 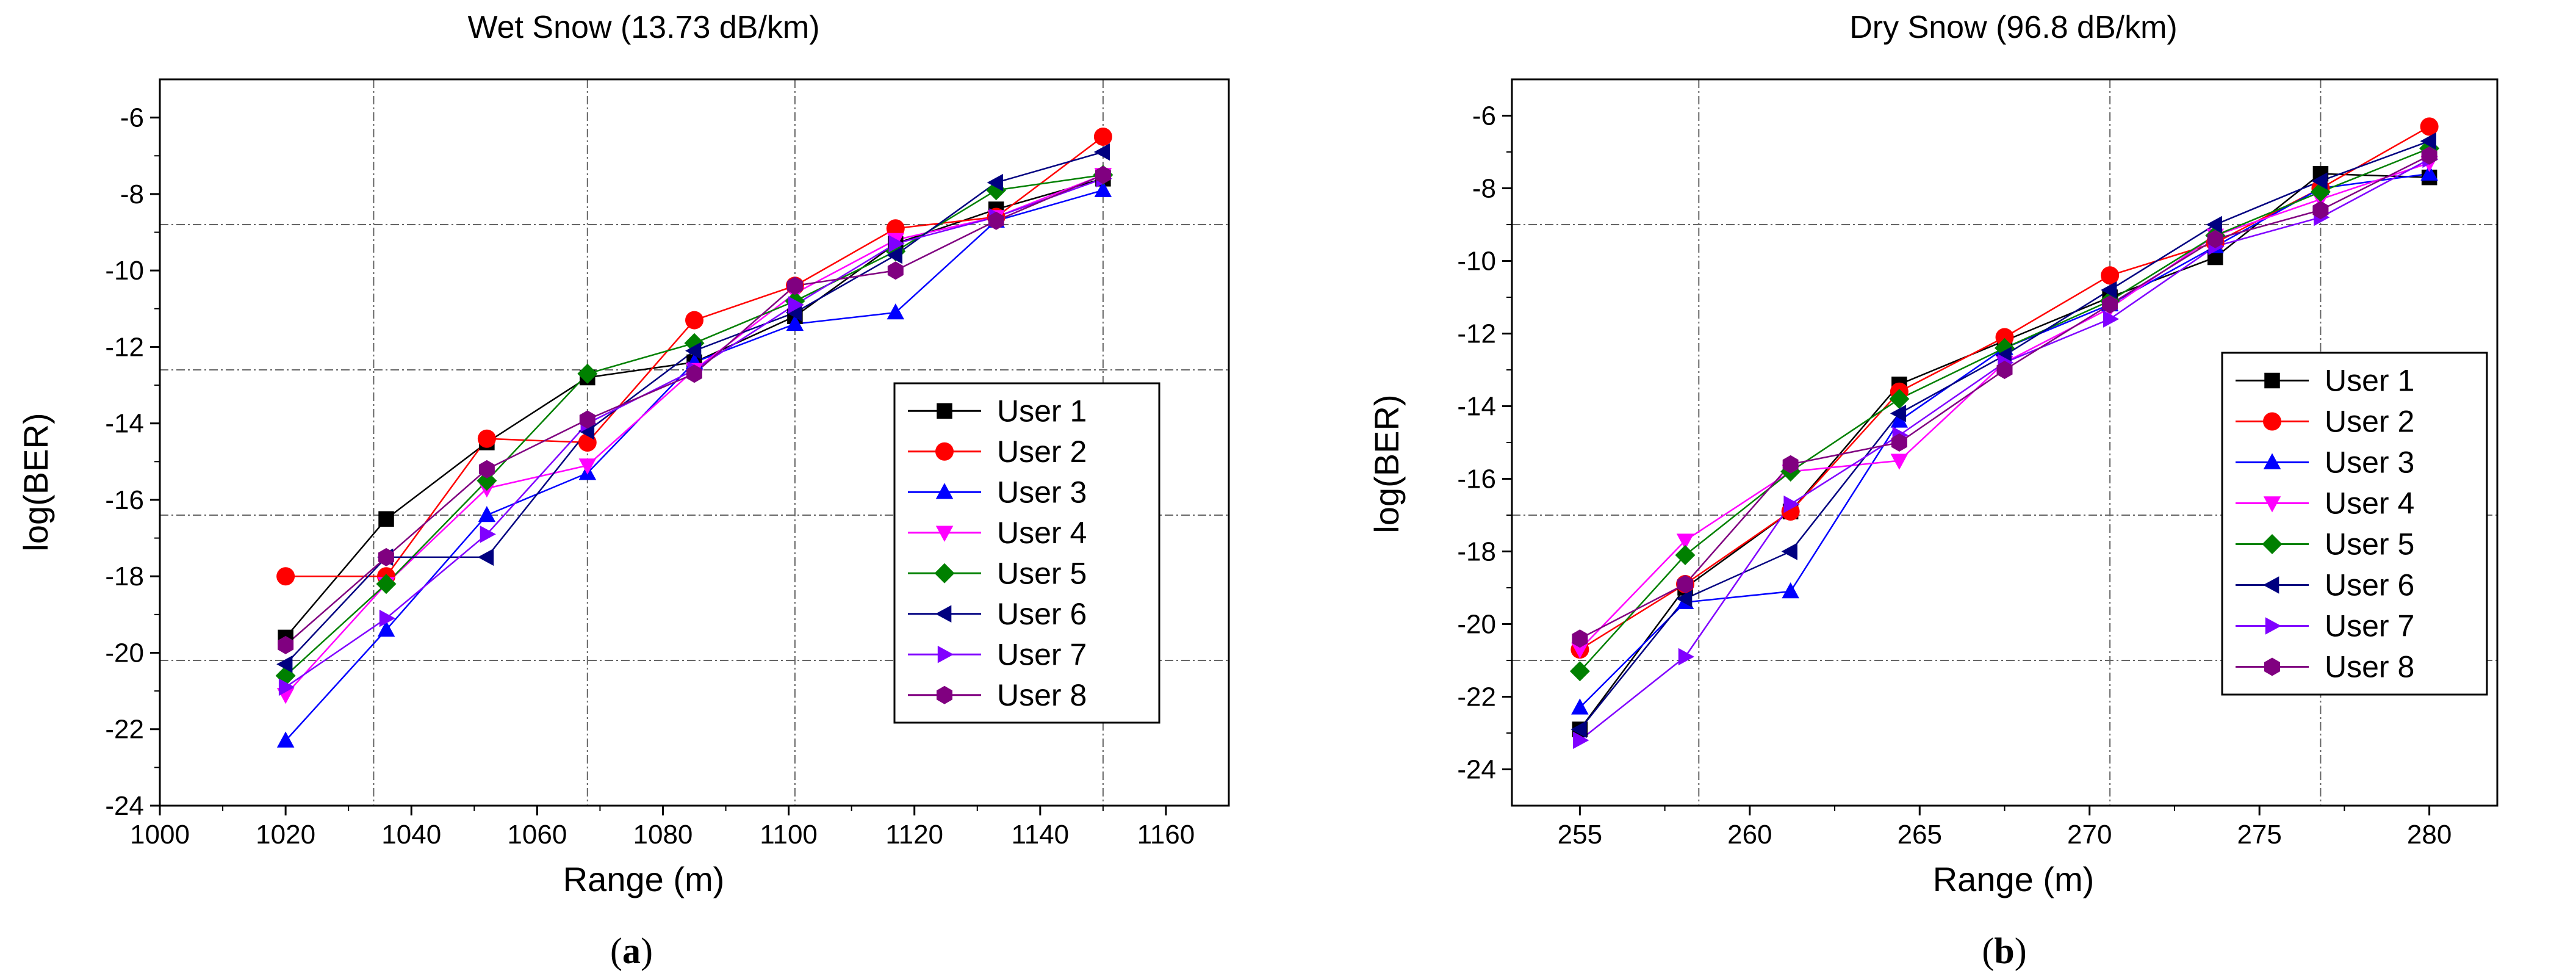 What do you see at coordinates (631, 951) in the screenshot?
I see `panel-label-a: (a)` at bounding box center [631, 951].